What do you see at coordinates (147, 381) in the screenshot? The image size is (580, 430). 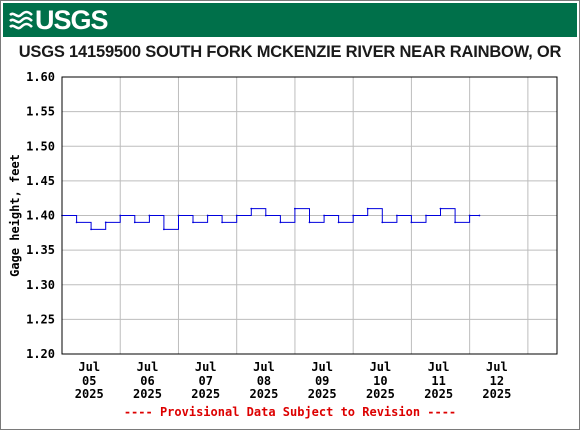 I see `x-tick-day: 06` at bounding box center [147, 381].